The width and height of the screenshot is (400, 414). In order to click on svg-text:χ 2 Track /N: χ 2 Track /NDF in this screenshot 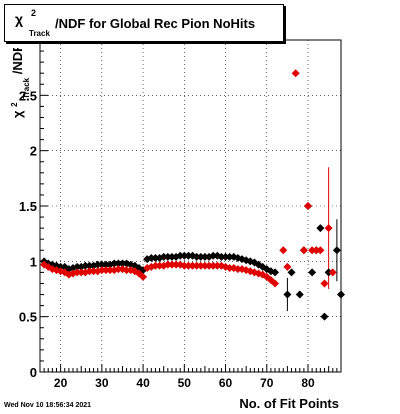, I will do `click(18, 83)`.